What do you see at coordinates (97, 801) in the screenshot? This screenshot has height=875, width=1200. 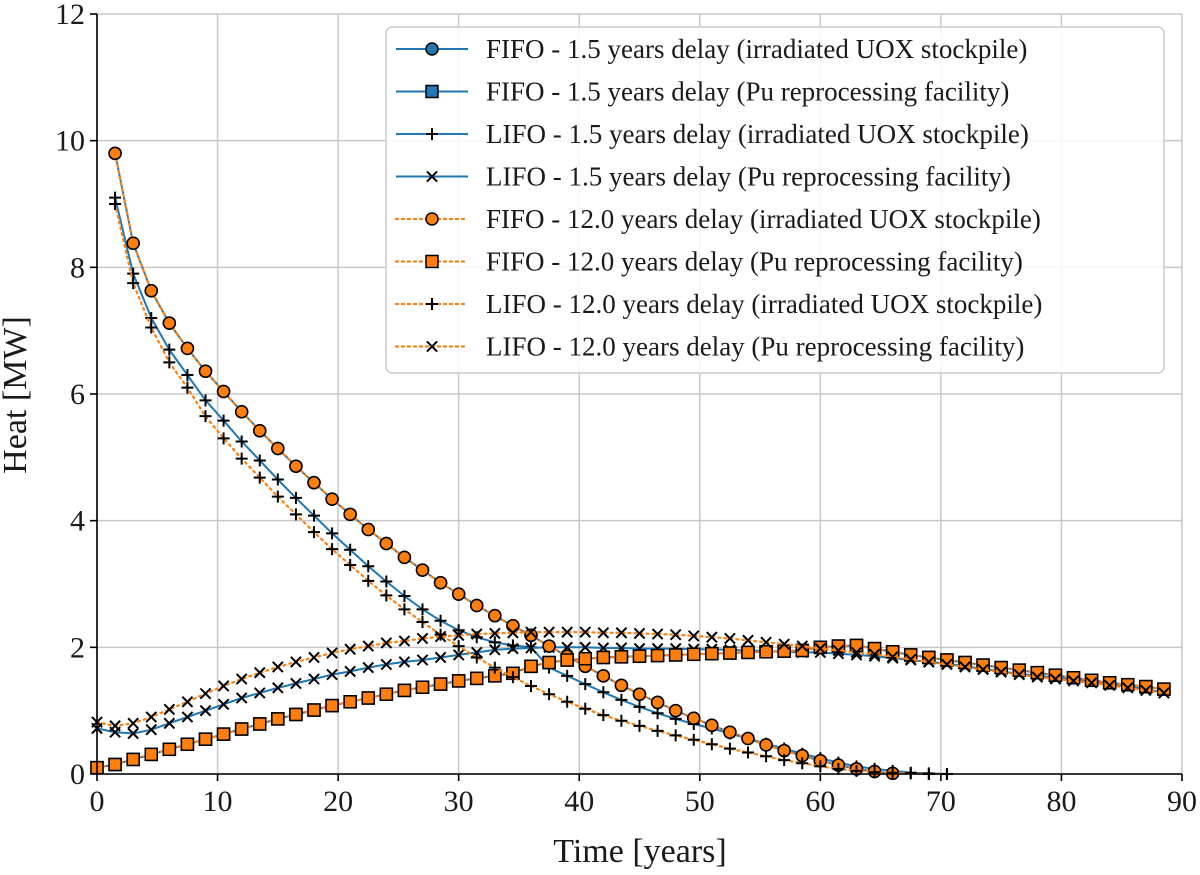 I see `x-tick-label: 0` at bounding box center [97, 801].